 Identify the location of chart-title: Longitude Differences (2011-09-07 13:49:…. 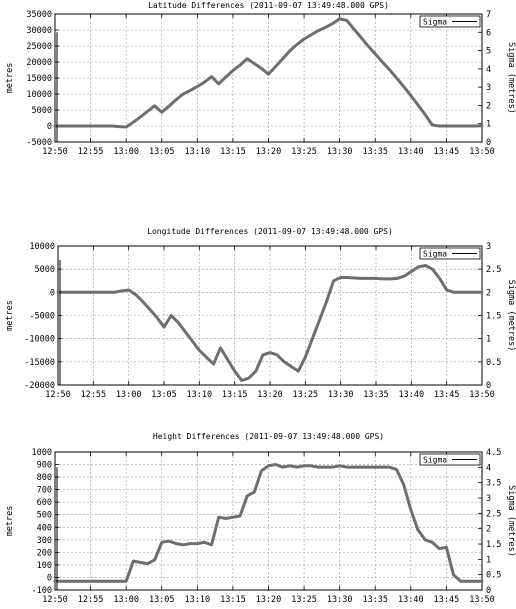
(270, 231).